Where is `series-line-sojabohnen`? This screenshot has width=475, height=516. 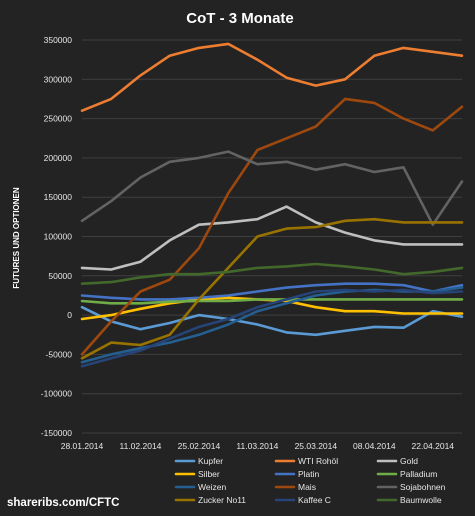
series-line-sojabohnen is located at coordinates (272, 188).